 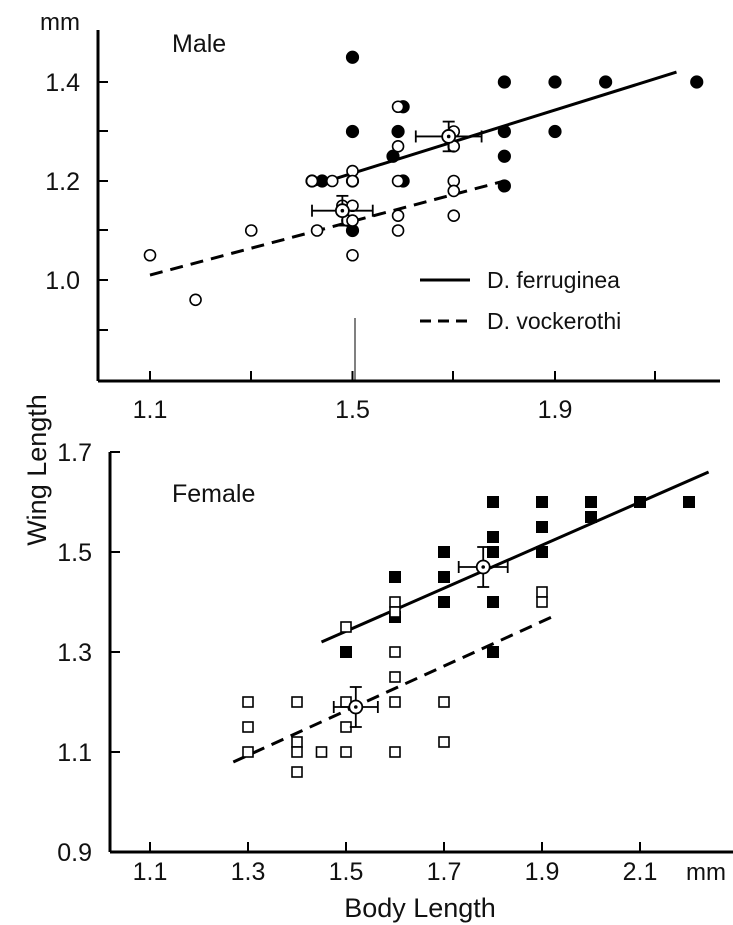 What do you see at coordinates (706, 872) in the screenshot?
I see `female-unit-label: mm` at bounding box center [706, 872].